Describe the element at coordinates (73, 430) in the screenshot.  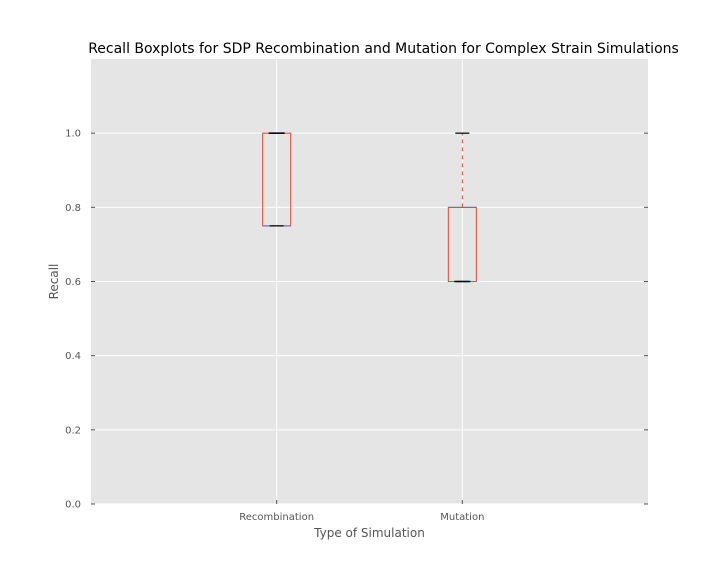
I see `y-tick-label: 0.2` at that location.